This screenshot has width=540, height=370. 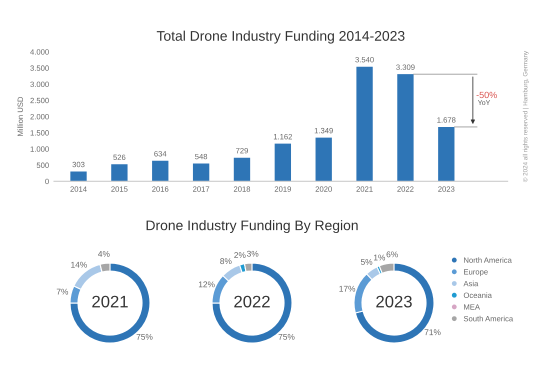 I want to click on data-label: 6%, so click(x=392, y=254).